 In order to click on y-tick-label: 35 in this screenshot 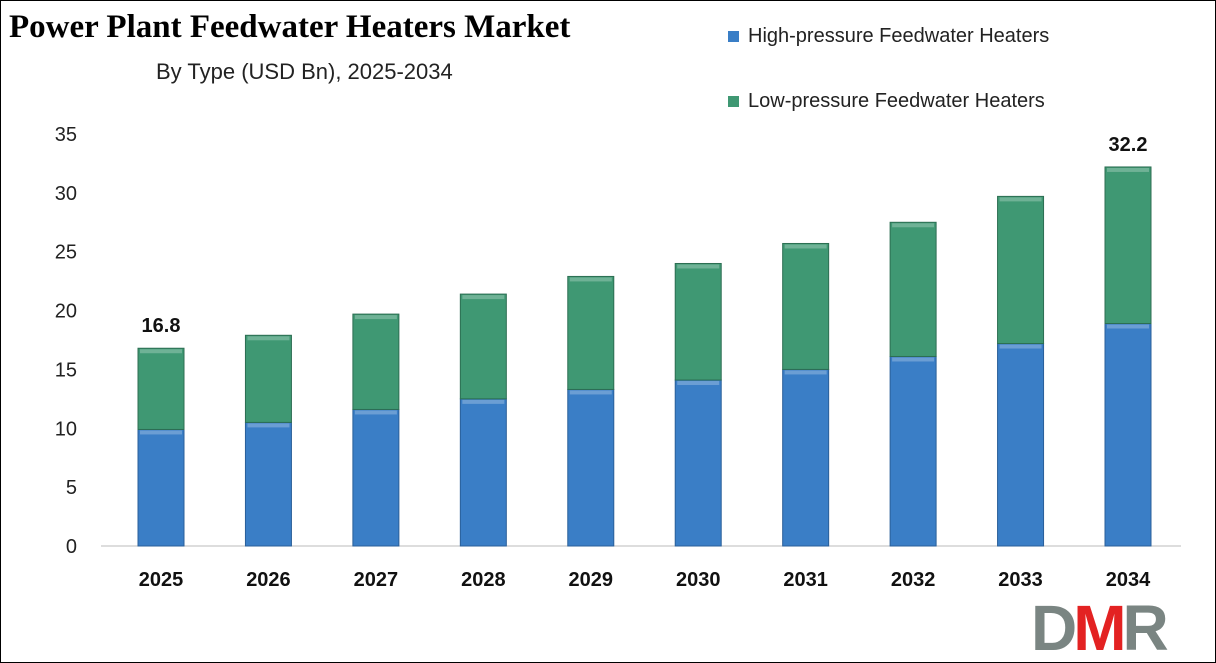, I will do `click(66, 135)`.